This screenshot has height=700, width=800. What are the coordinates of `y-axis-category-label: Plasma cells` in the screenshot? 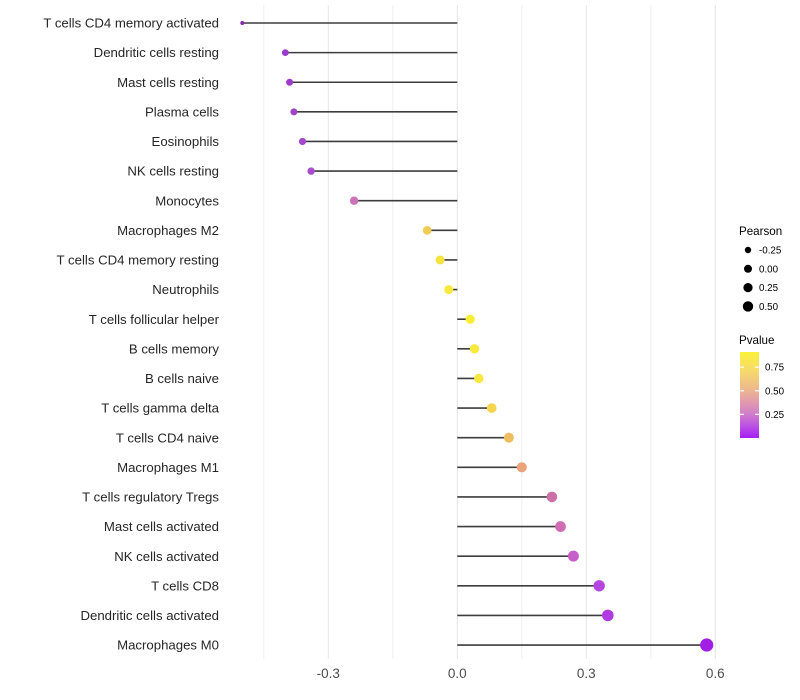 It's located at (182, 111).